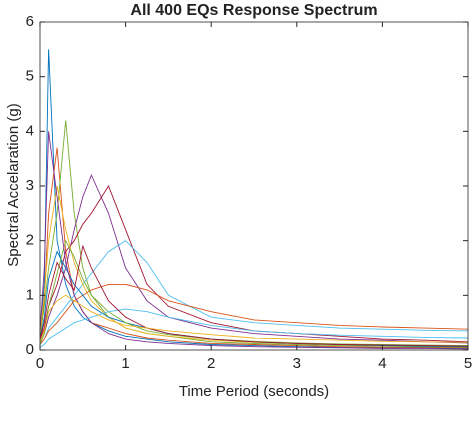  Describe the element at coordinates (30, 130) in the screenshot. I see `y-tick-label: 4` at that location.